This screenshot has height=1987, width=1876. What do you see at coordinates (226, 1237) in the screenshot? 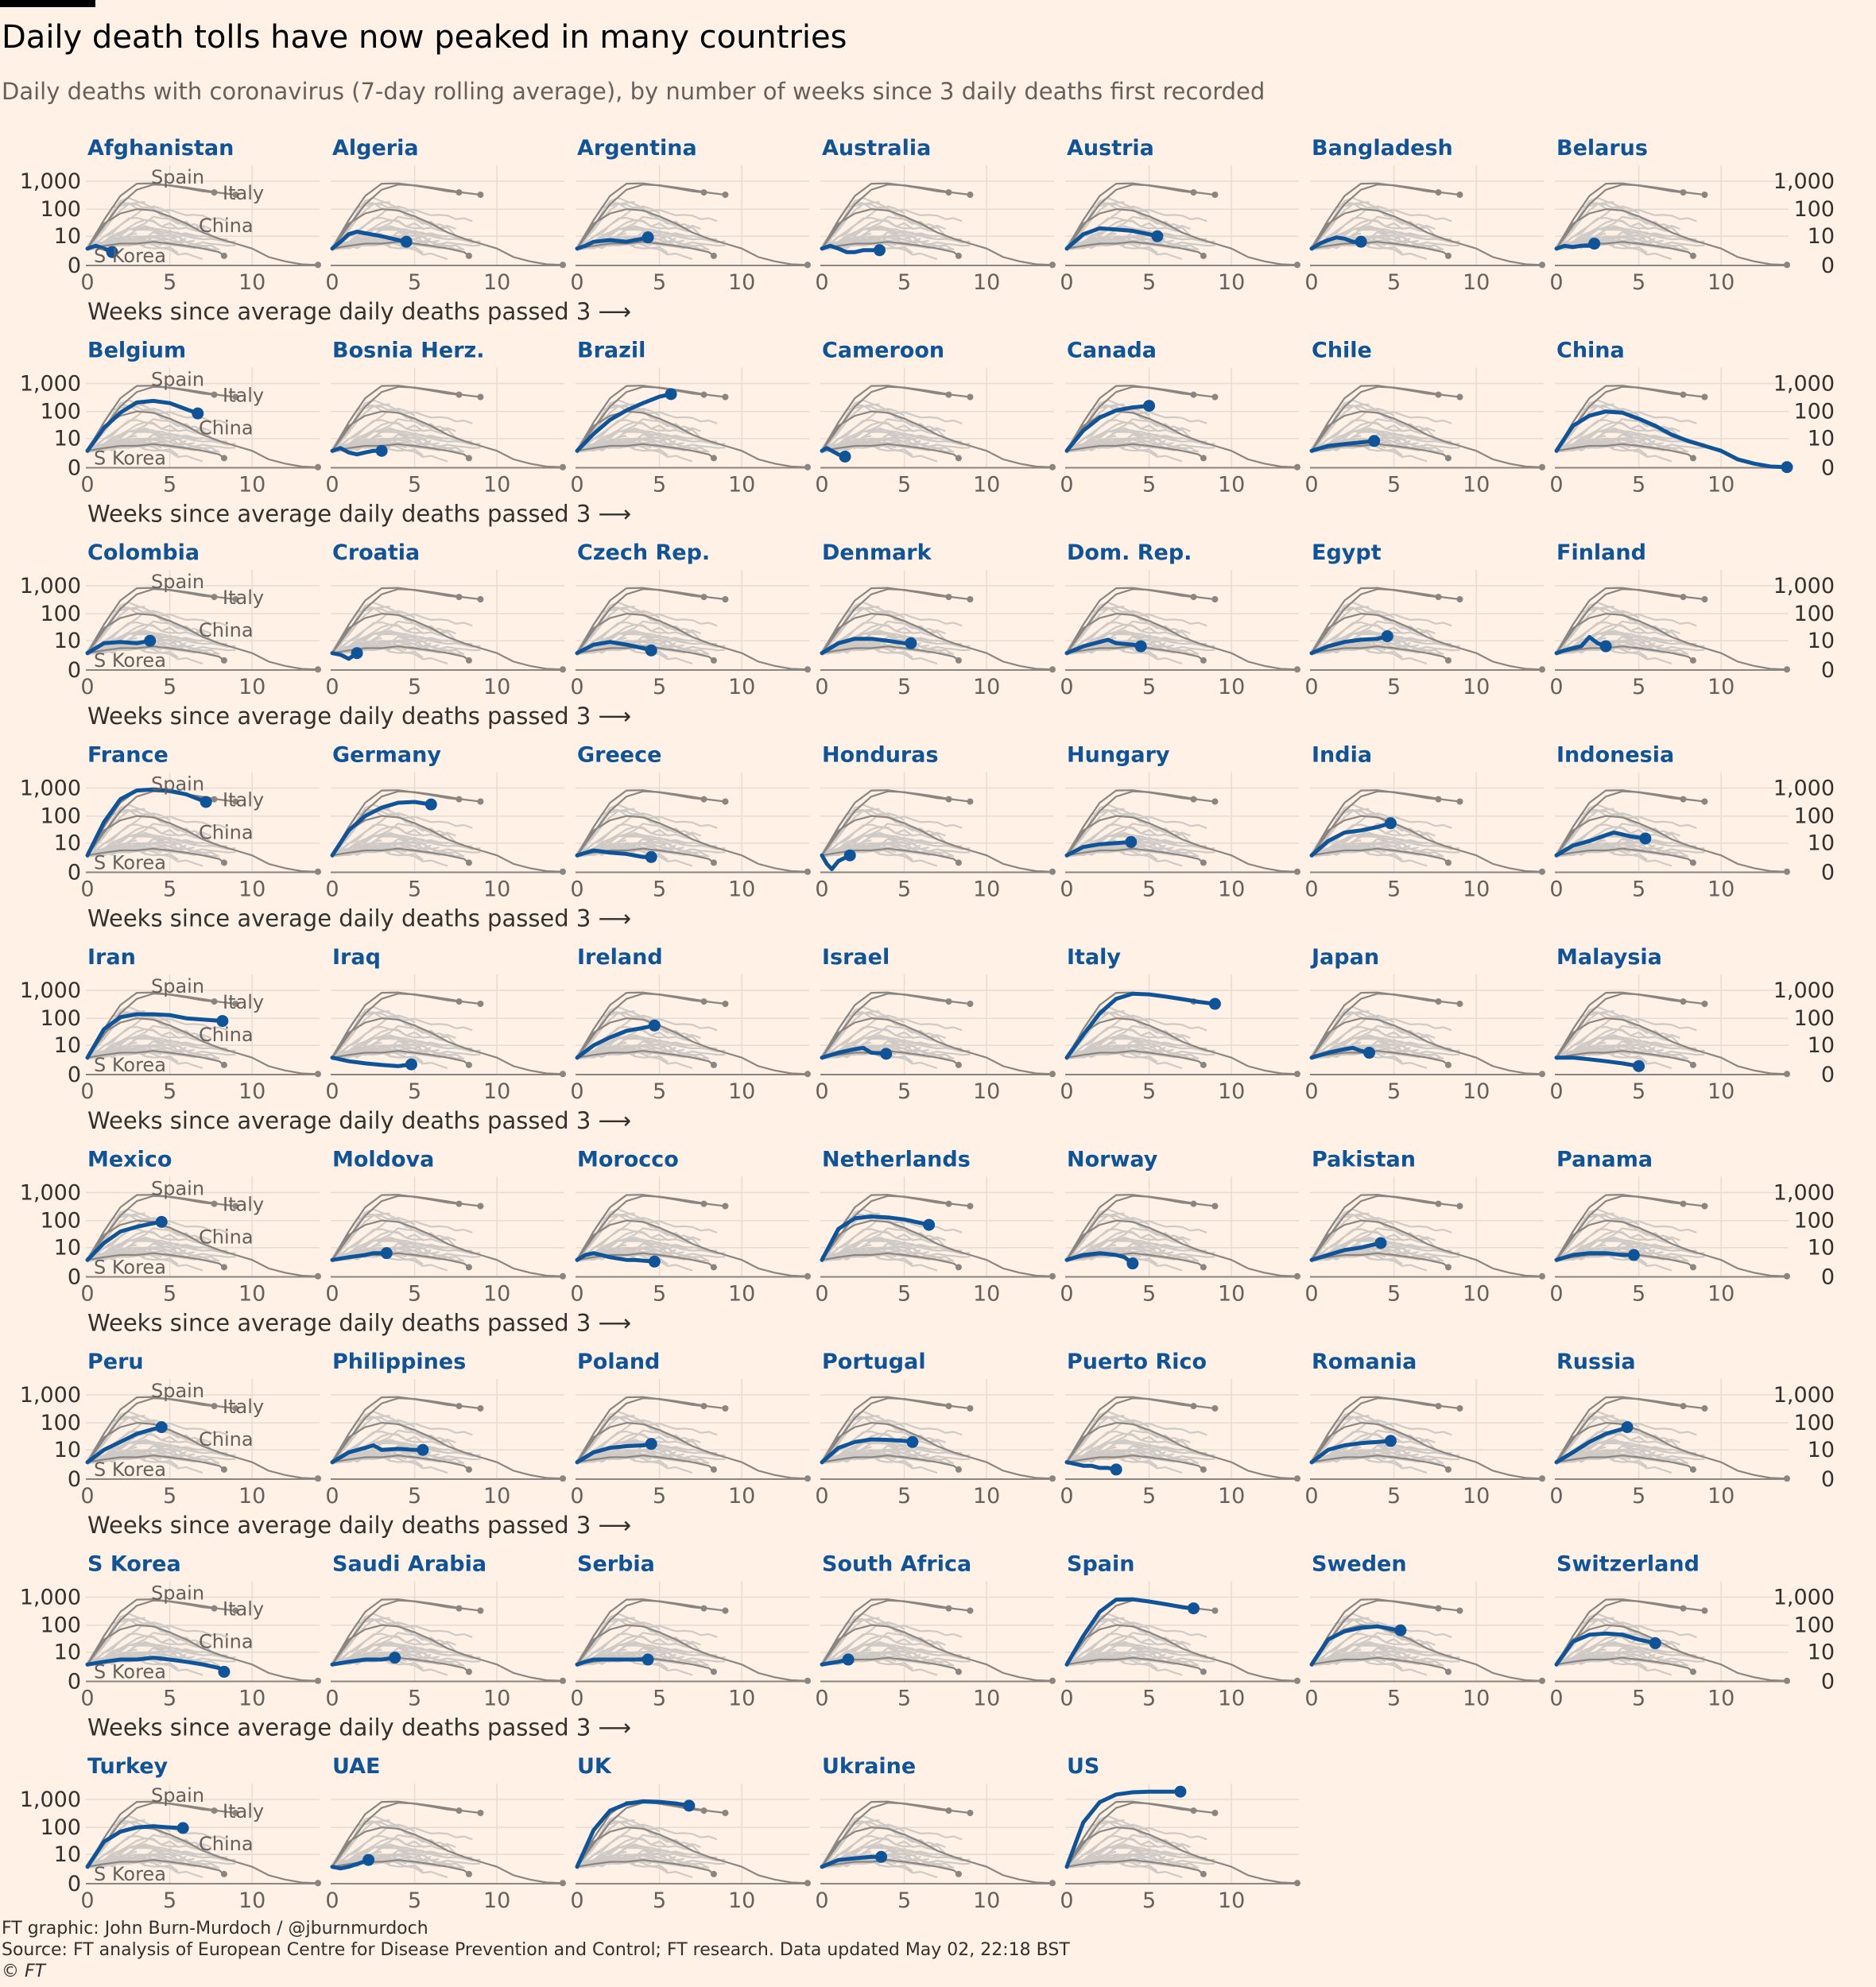
I see `reference-label-china: China` at bounding box center [226, 1237].